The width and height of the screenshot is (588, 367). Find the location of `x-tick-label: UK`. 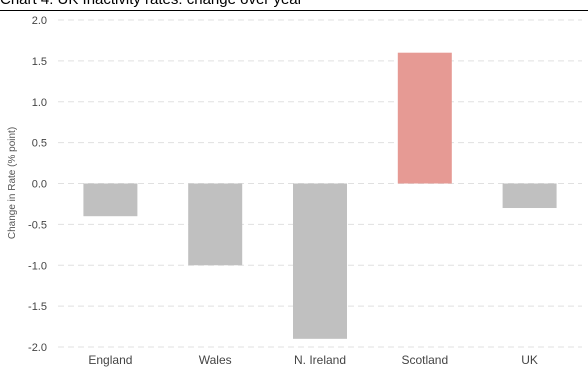

x-tick-label: UK is located at coordinates (529, 360).